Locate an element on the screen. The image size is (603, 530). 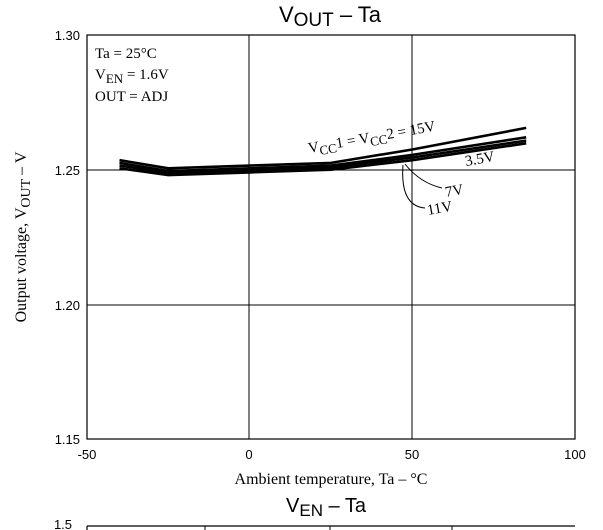
condition-out: OUT = ADJ is located at coordinates (131, 97).